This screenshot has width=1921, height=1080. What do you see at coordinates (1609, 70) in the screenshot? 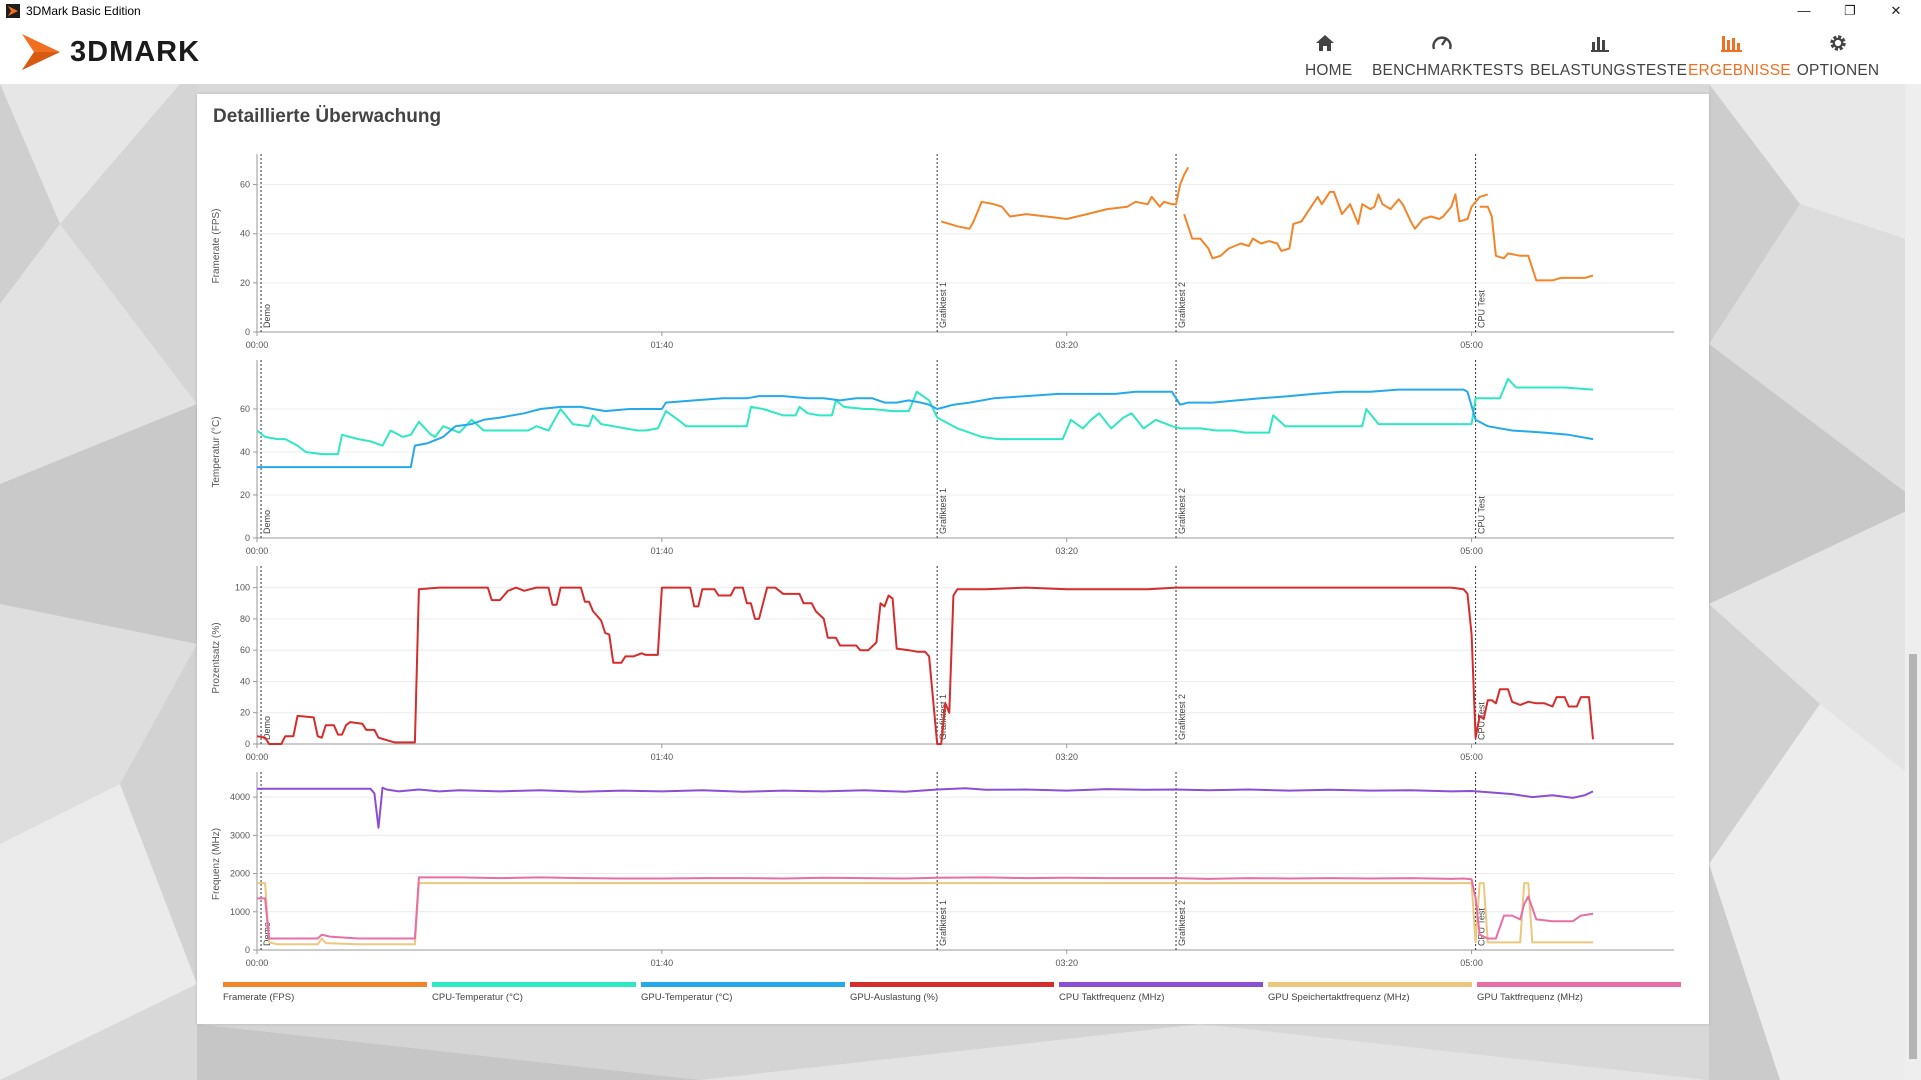
I see `nav-belastungsteste-label: BELASTUNGSTESTE` at bounding box center [1609, 70].